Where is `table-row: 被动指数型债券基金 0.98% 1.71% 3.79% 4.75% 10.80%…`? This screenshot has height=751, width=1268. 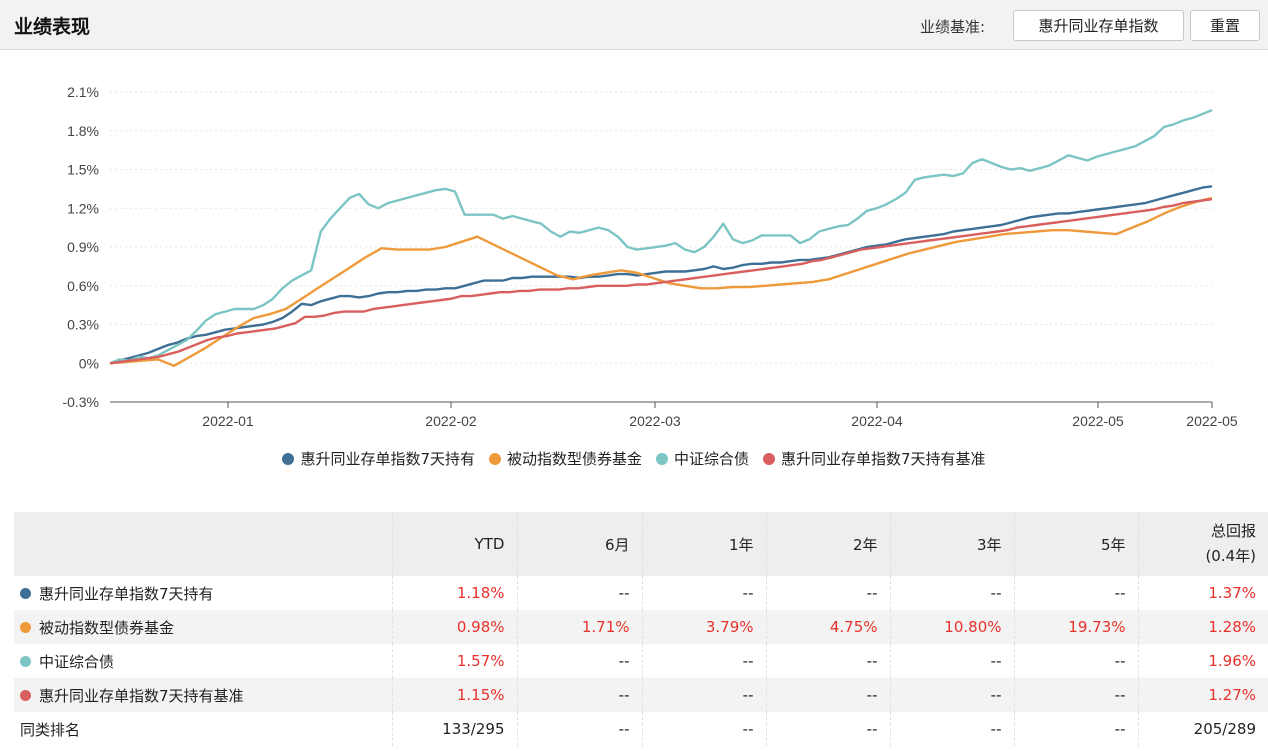
table-row: 被动指数型债券基金 0.98% 1.71% 3.79% 4.75% 10.80%… is located at coordinates (641, 627).